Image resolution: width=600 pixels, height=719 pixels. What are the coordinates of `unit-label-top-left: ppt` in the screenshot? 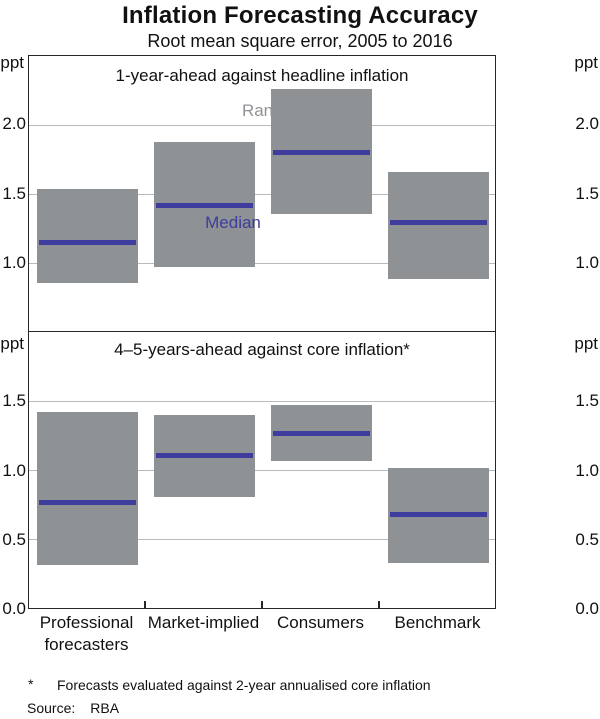 It's located at (12, 62).